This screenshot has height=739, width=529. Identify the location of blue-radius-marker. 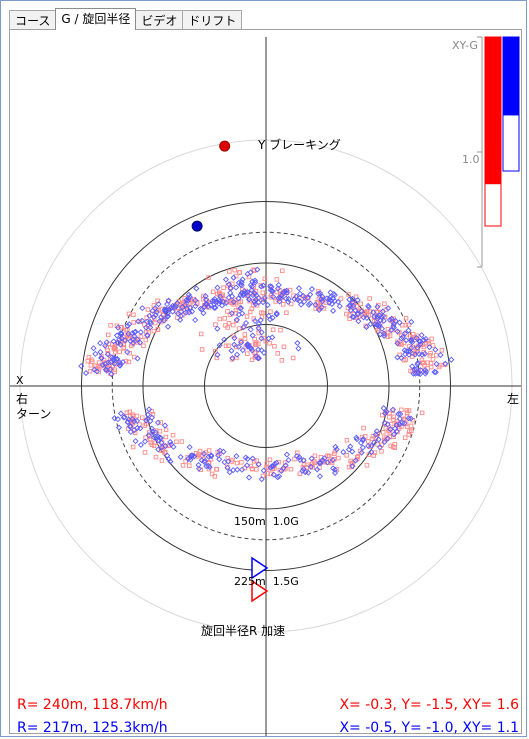
(260, 568).